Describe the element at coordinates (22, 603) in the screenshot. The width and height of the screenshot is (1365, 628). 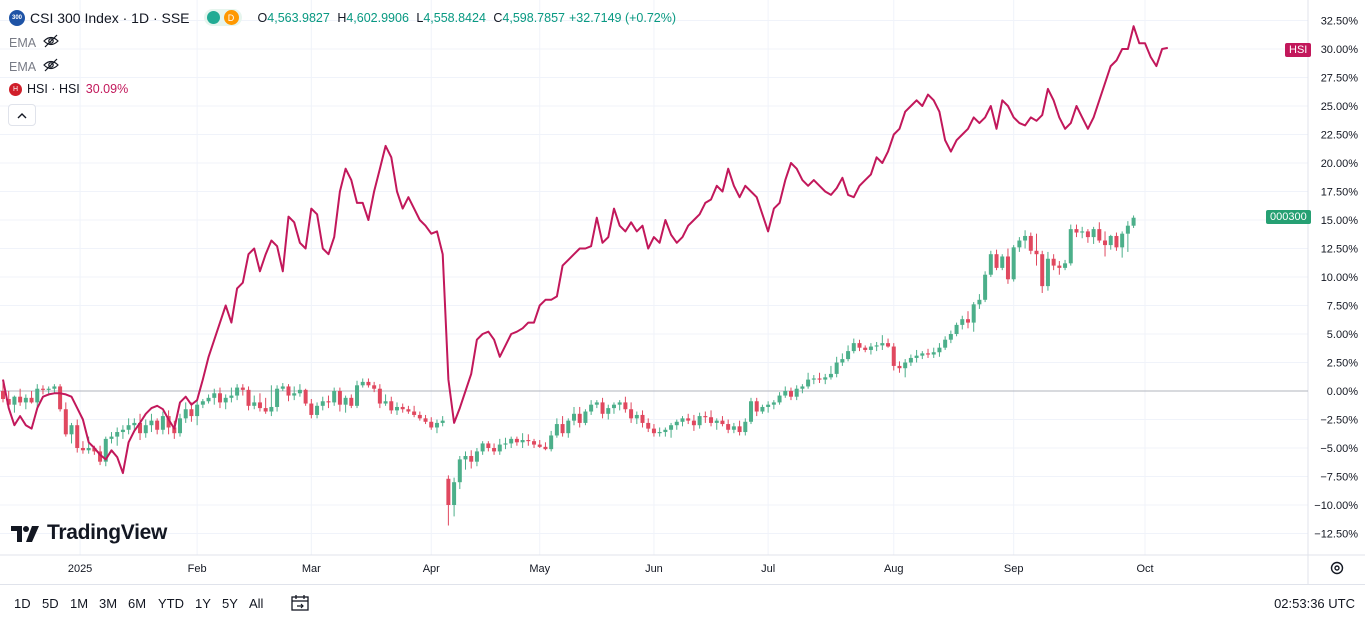
I see `range-1d-button: 1D` at that location.